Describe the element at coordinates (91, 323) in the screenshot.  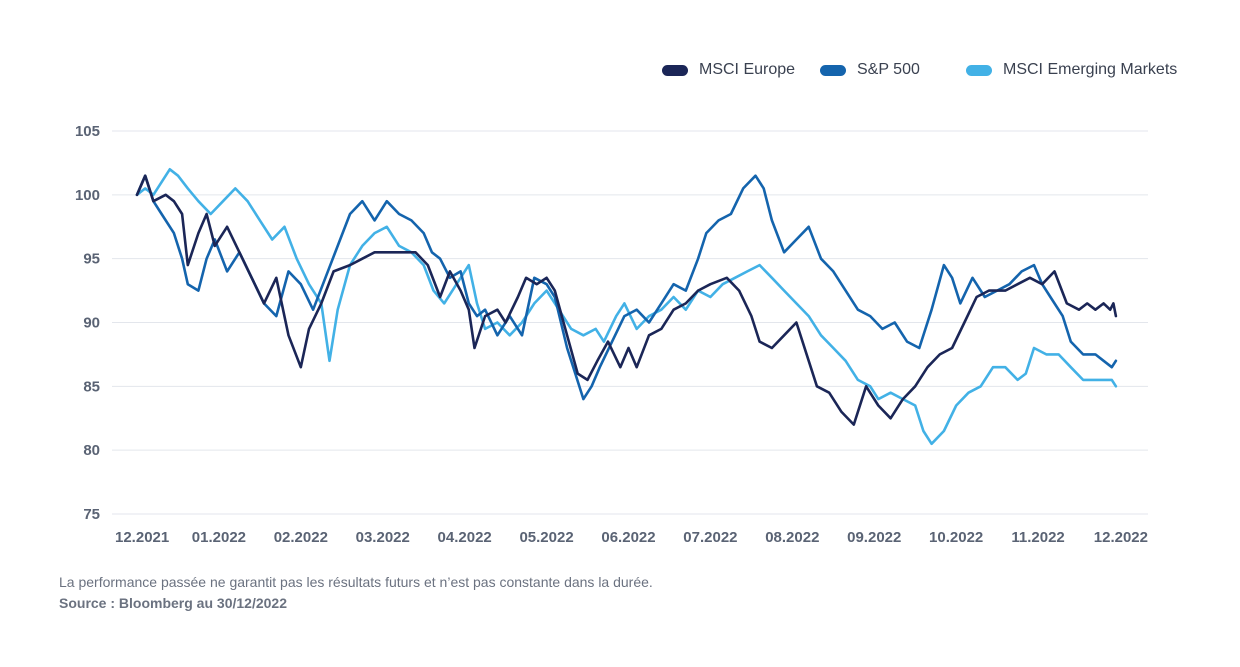
I see `y-tick-label: 90` at that location.